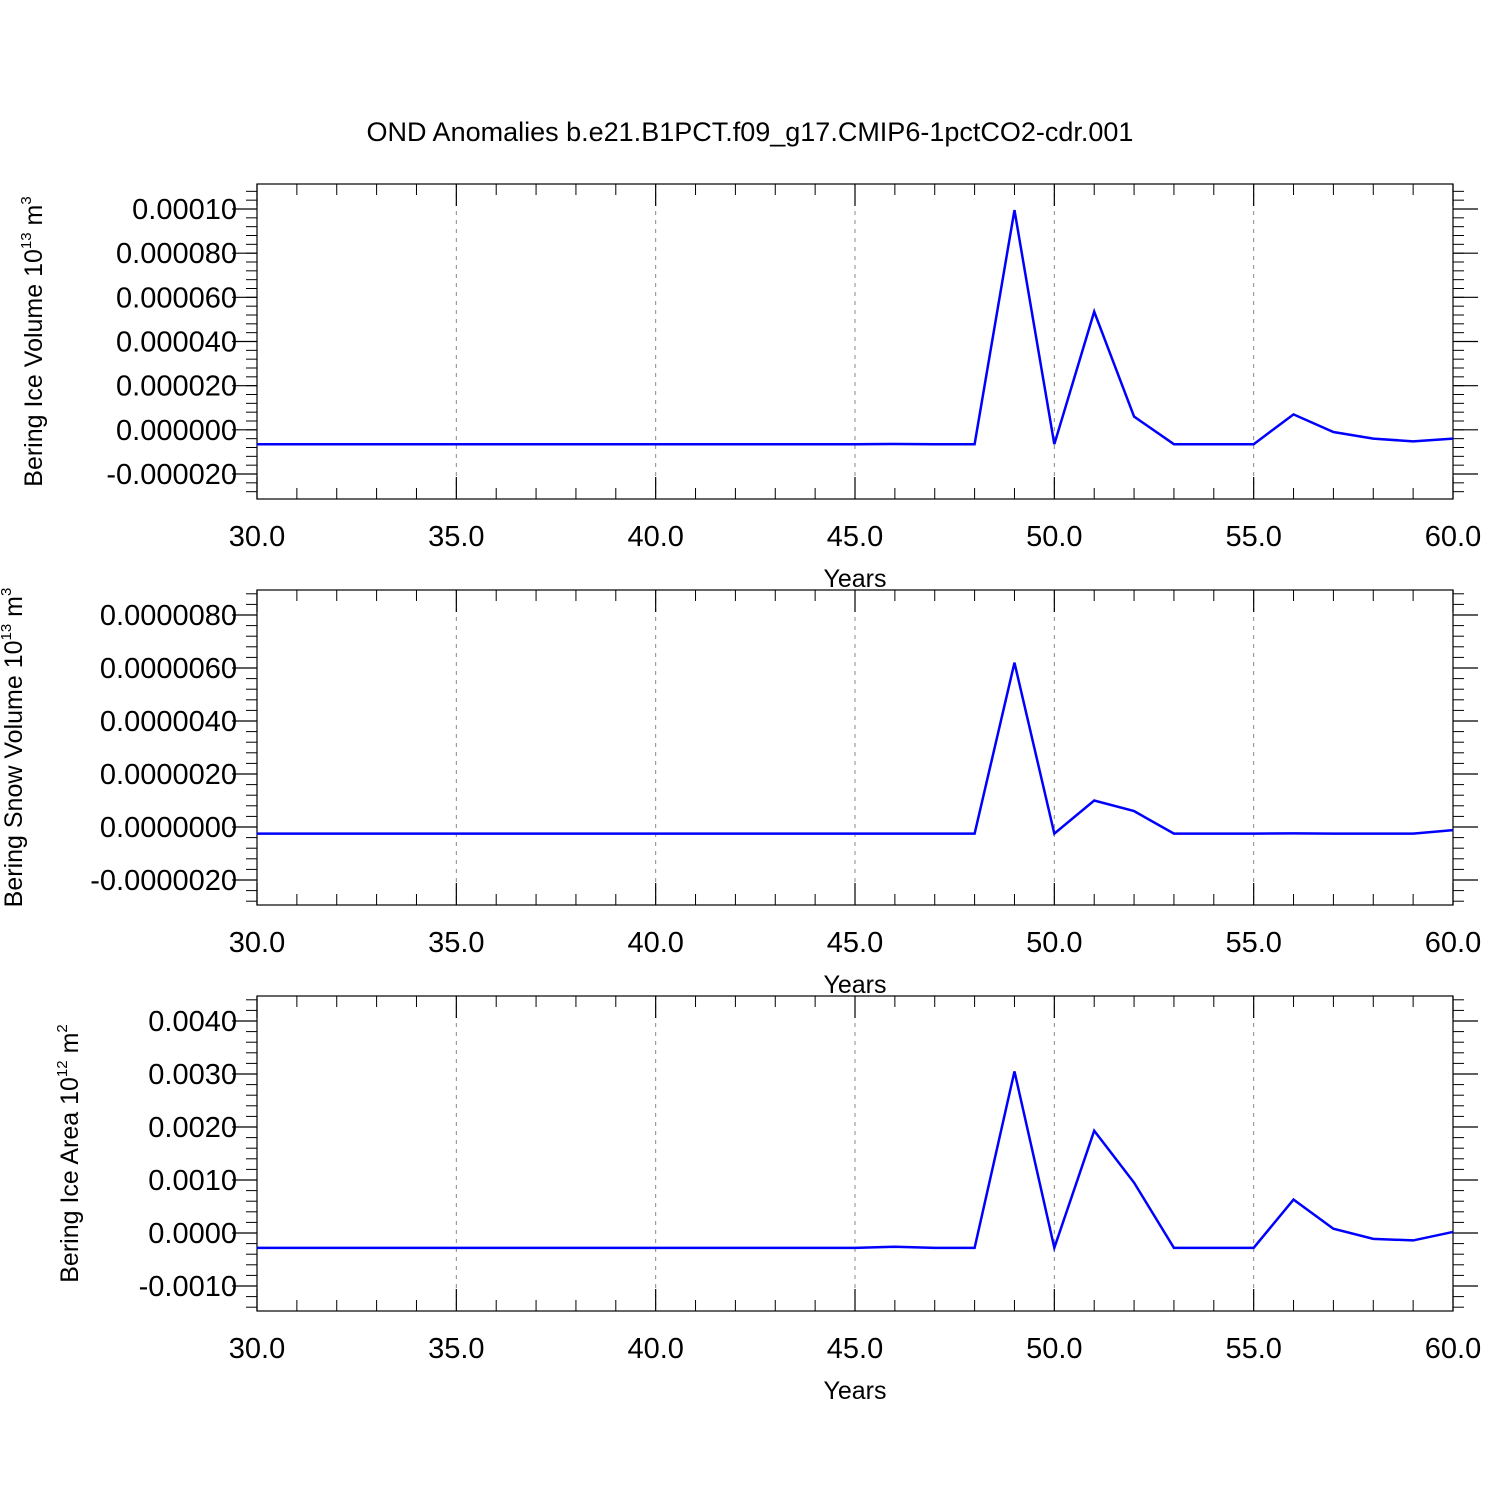 Image resolution: width=1500 pixels, height=1500 pixels. What do you see at coordinates (168, 775) in the screenshot?
I see `y-tick-label: 0.0000020` at bounding box center [168, 775].